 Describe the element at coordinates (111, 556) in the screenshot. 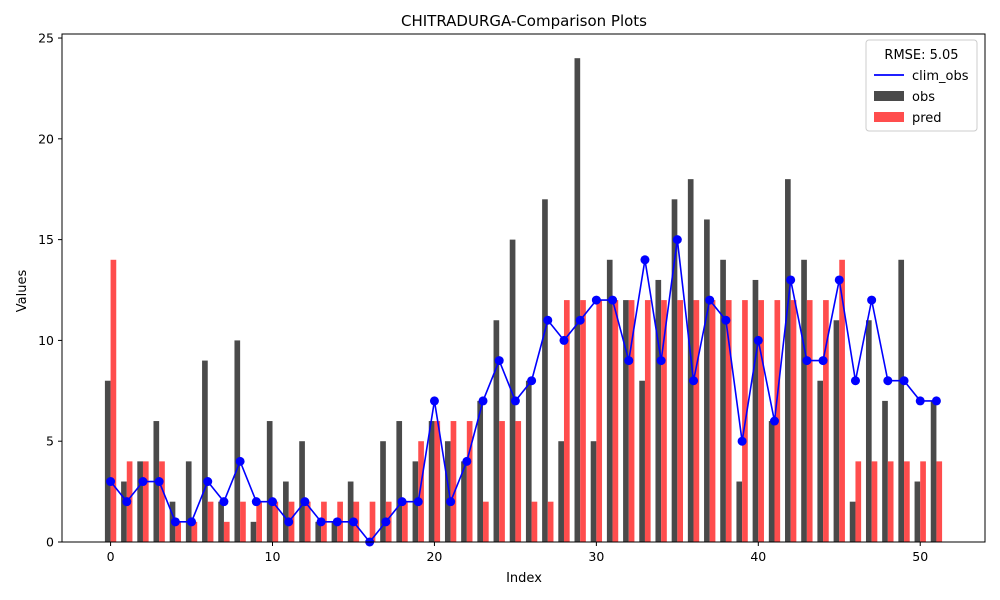

I see `x-tick-label-0: 0` at that location.